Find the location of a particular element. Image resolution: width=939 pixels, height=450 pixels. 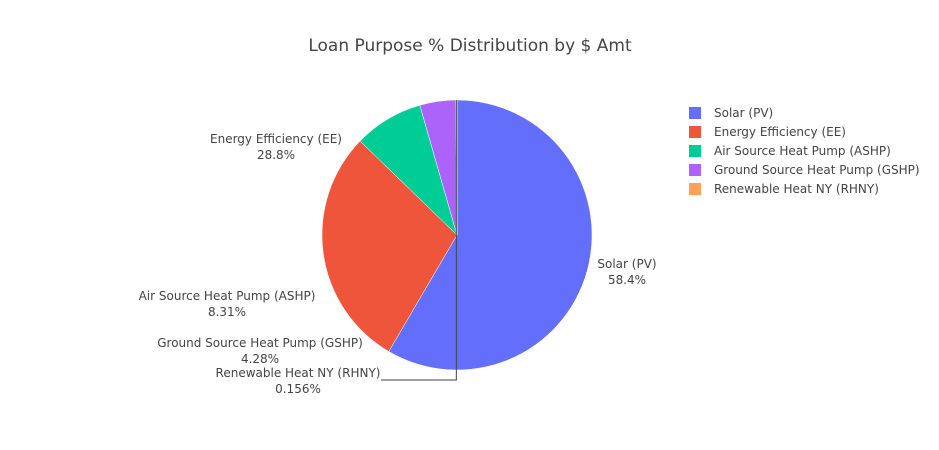

legend-item-air-source-heat-pump-ashp: Air Source Heat Pump (ASHP) is located at coordinates (790, 151).